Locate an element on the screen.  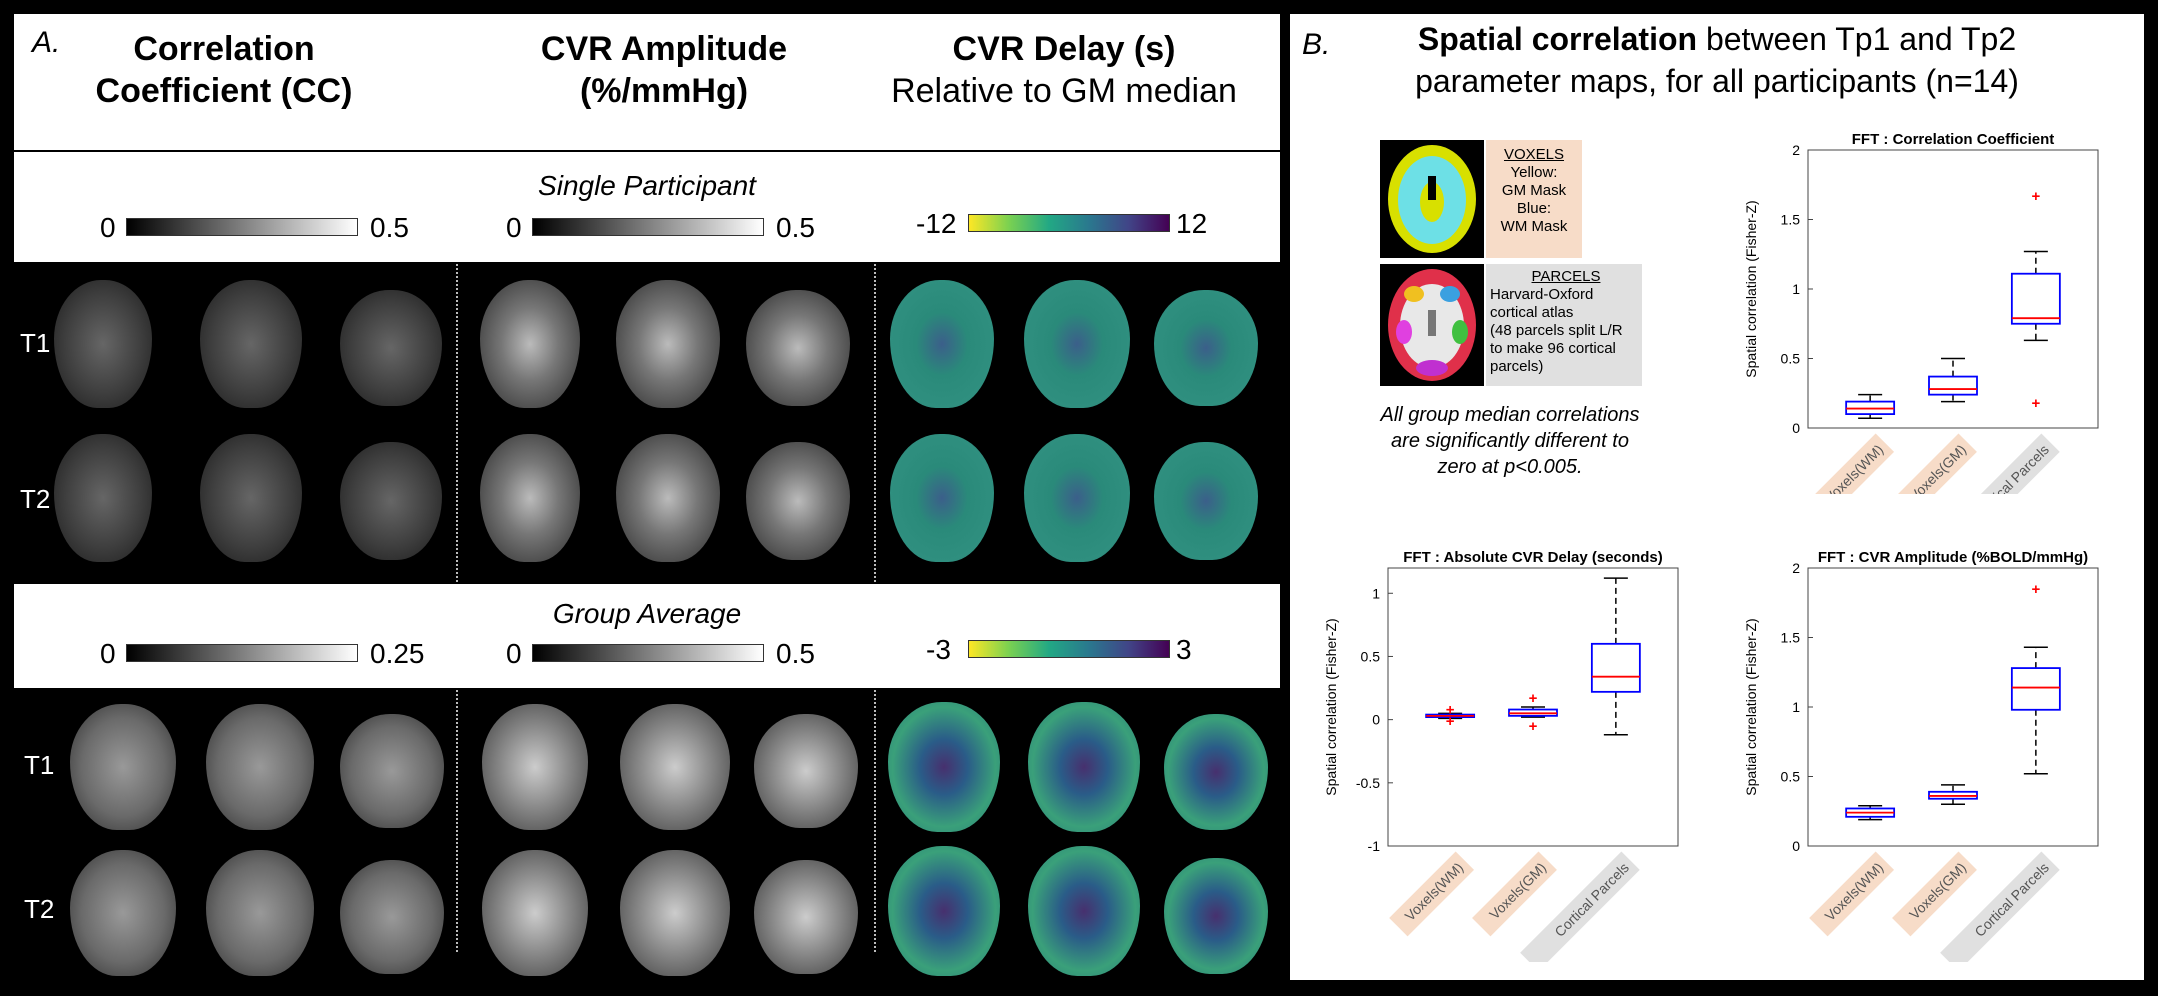
y-tick-label: 1.5 is located at coordinates (1791, 220).